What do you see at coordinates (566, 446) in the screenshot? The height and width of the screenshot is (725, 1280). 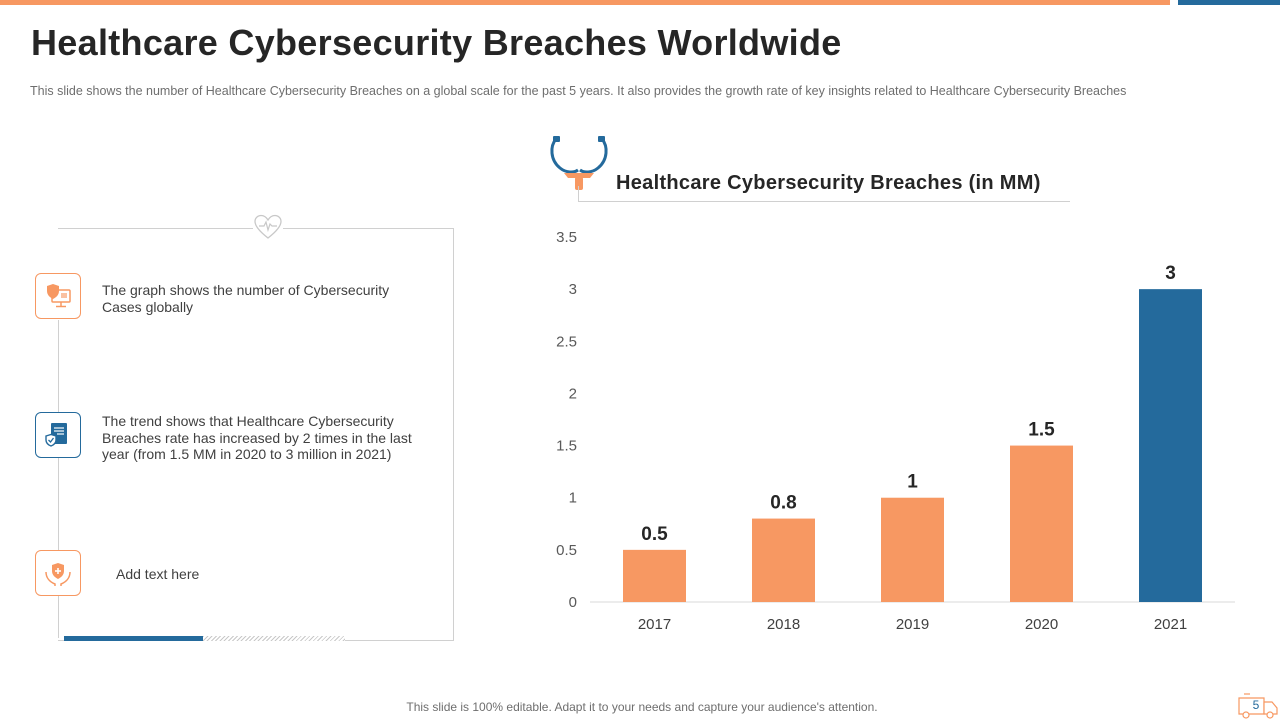 I see `y-tick-label: 1.5` at bounding box center [566, 446].